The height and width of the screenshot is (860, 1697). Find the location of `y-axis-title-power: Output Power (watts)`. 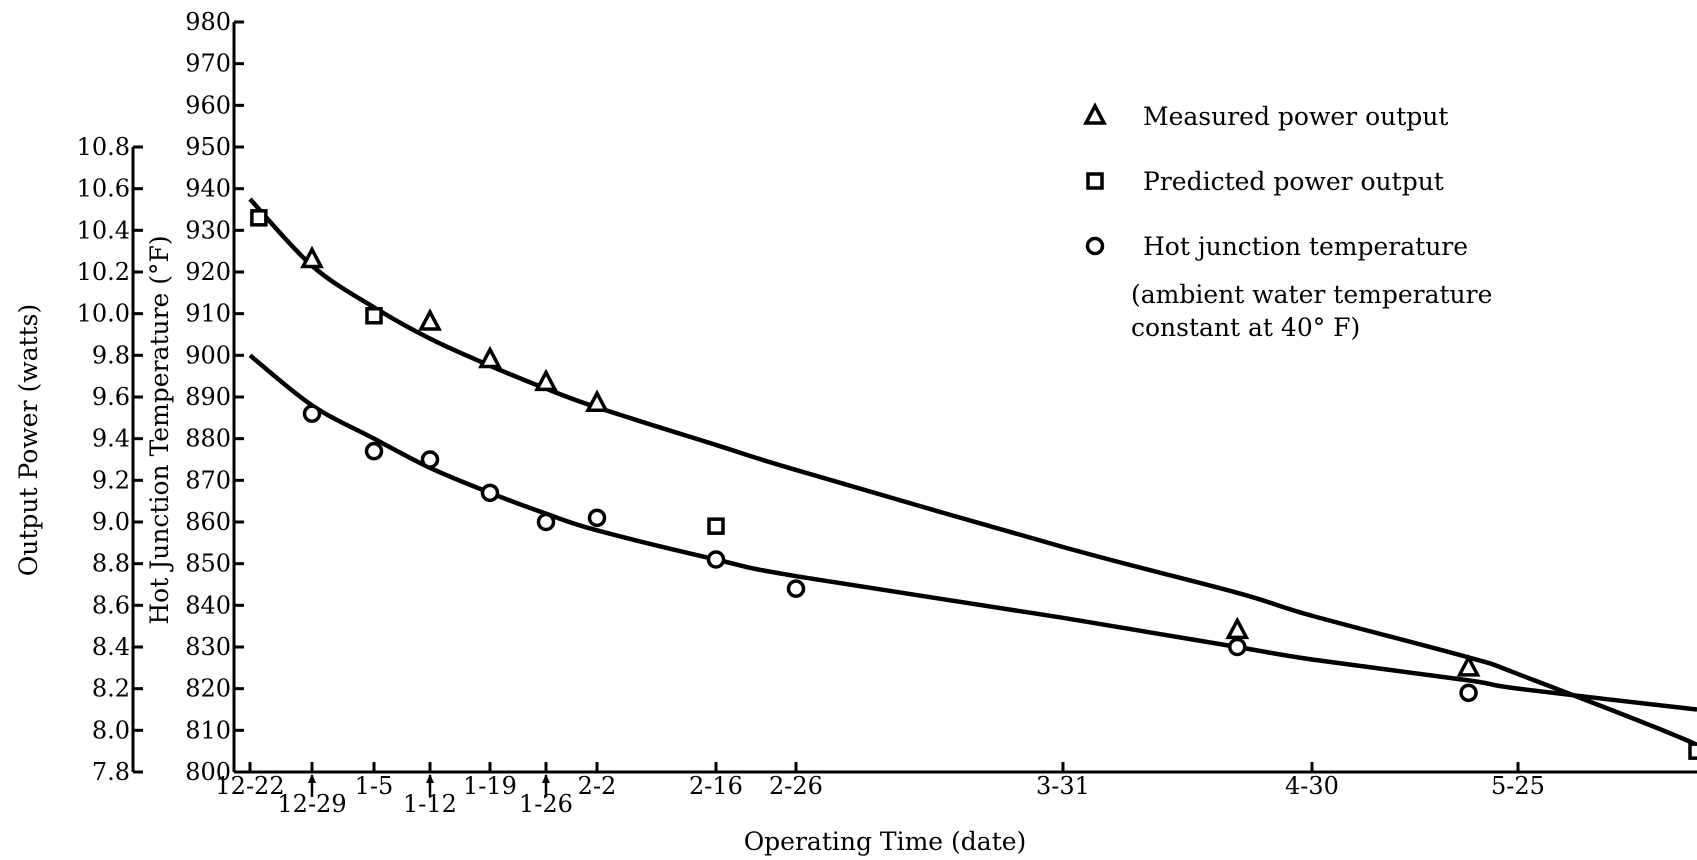

y-axis-title-power: Output Power (watts) is located at coordinates (28, 440).